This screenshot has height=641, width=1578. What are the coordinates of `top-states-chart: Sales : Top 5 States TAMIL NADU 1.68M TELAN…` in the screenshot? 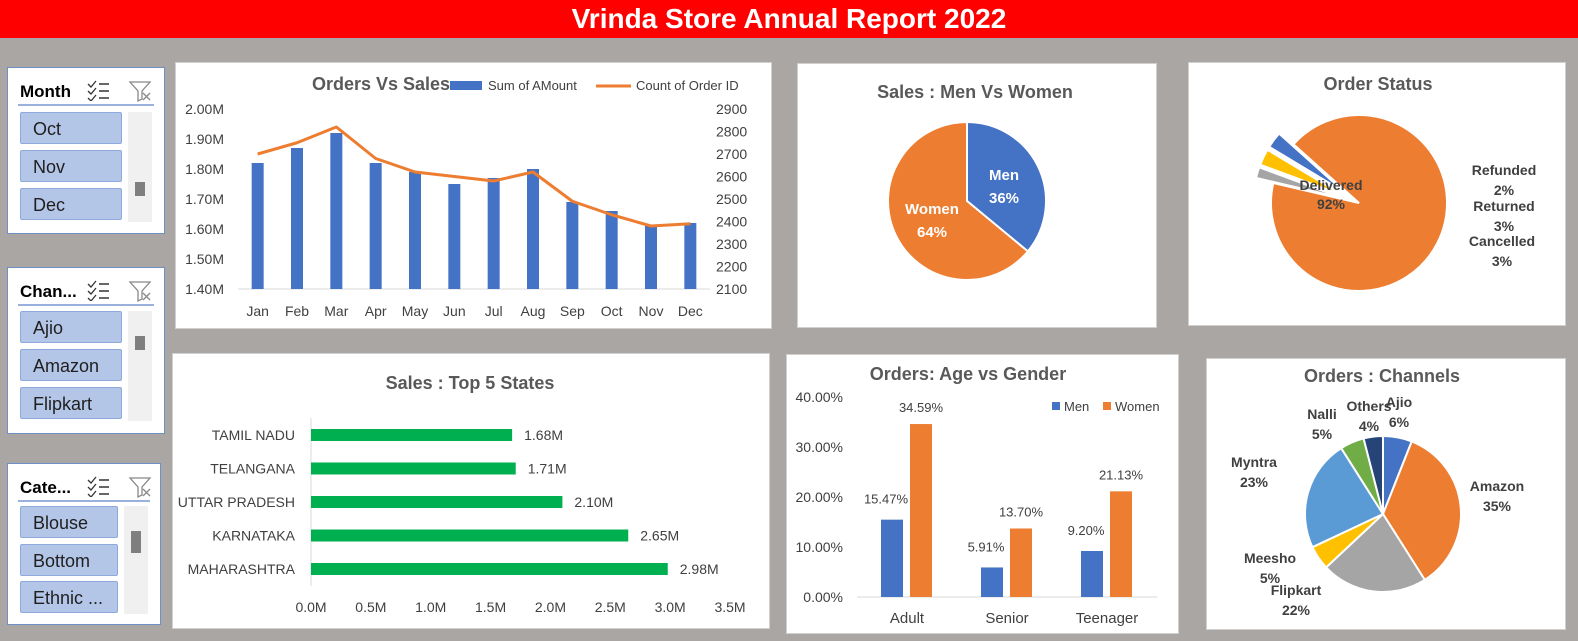 It's located at (462, 494).